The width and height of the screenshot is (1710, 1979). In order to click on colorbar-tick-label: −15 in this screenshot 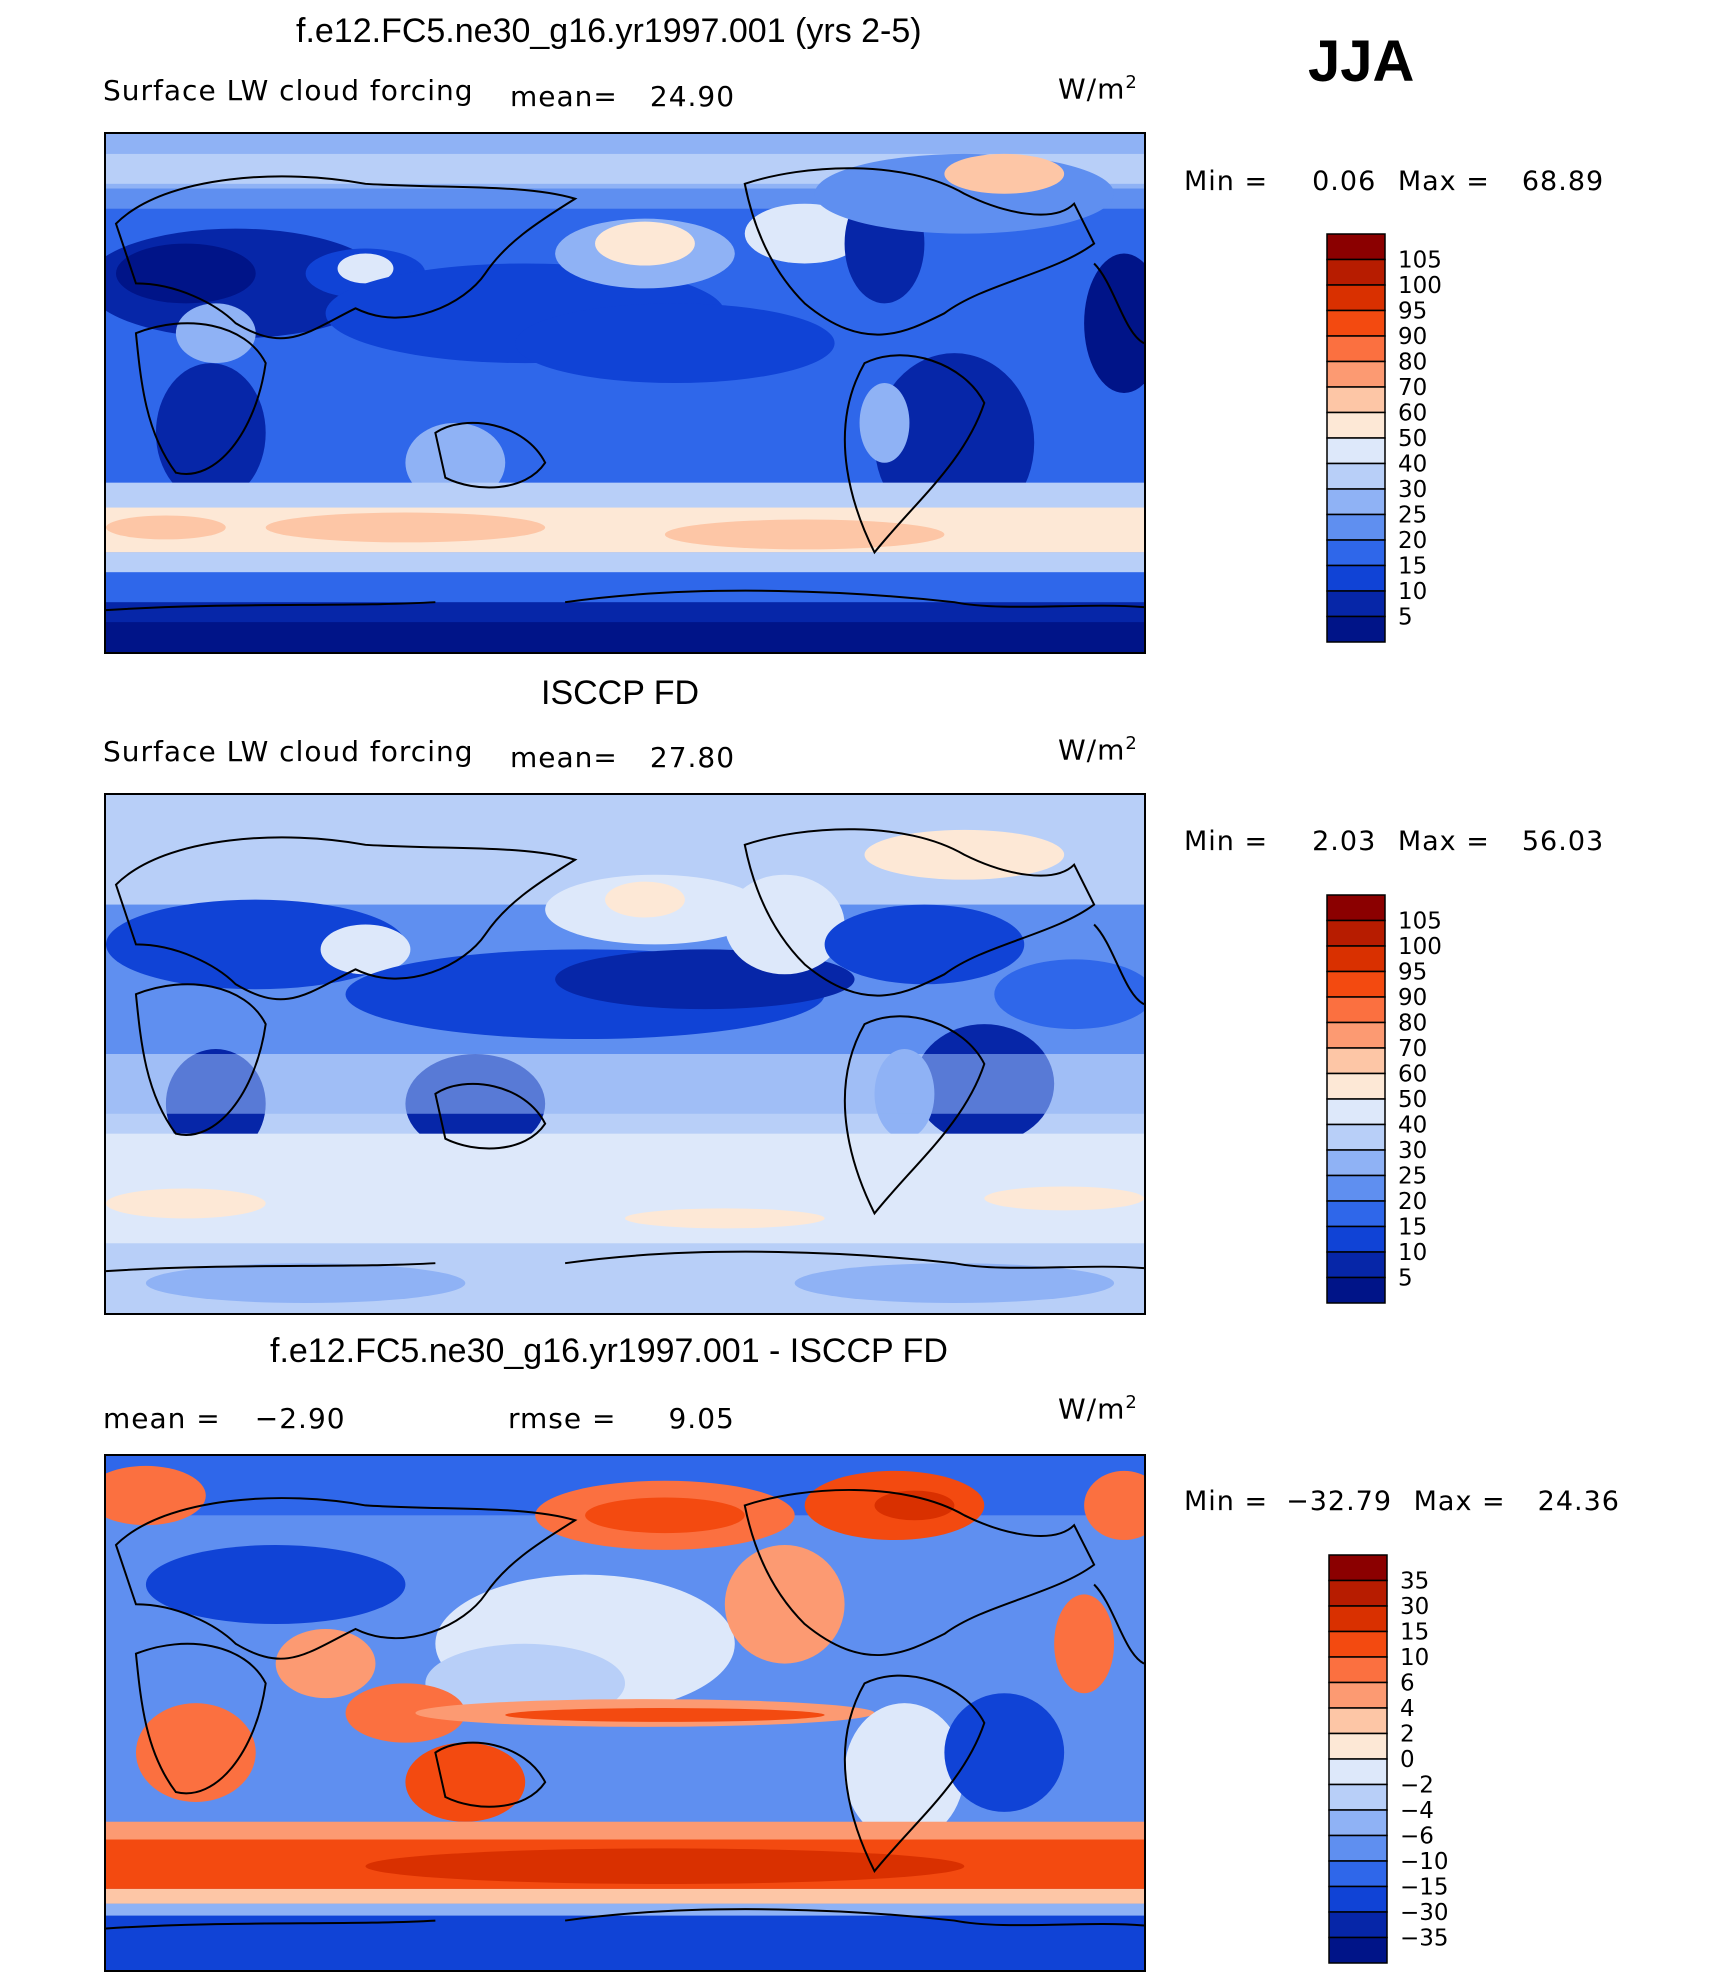, I will do `click(1424, 1888)`.